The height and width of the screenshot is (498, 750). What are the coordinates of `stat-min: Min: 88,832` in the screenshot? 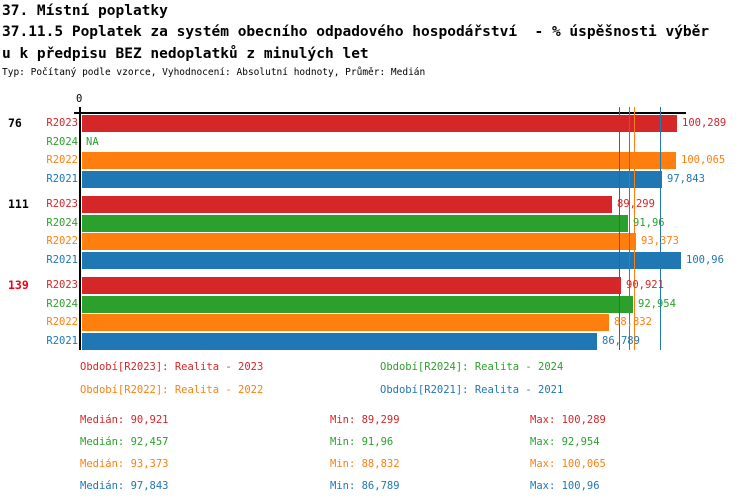 It's located at (365, 464).